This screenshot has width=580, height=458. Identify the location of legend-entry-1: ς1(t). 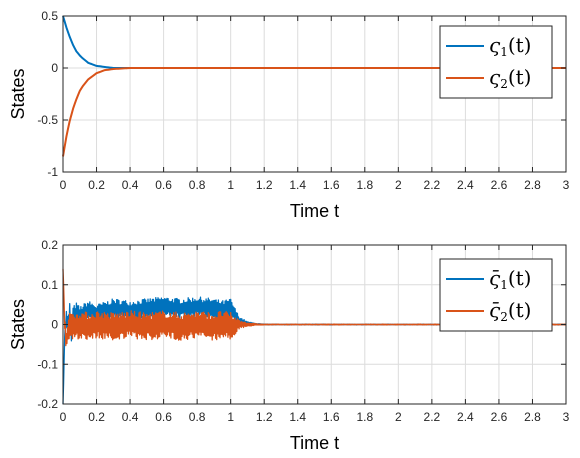
(510, 46).